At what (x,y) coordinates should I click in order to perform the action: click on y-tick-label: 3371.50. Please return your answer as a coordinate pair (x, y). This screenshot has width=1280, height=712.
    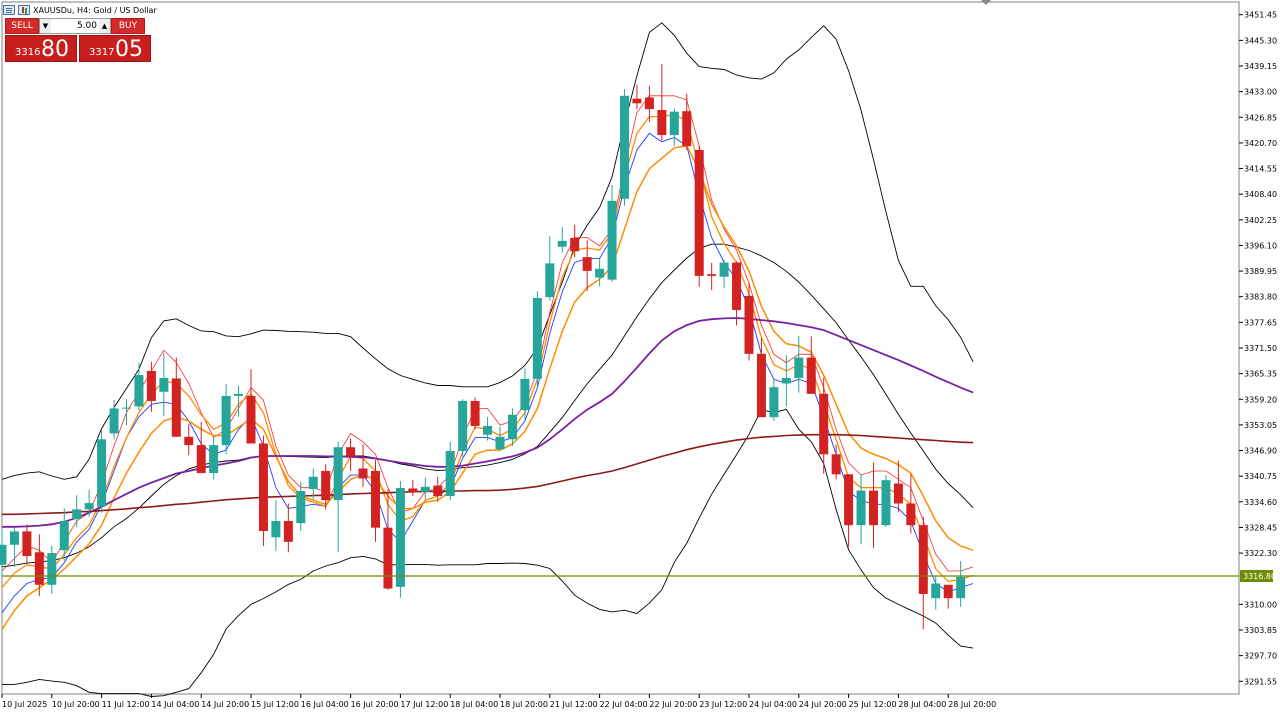
    Looking at the image, I should click on (1260, 348).